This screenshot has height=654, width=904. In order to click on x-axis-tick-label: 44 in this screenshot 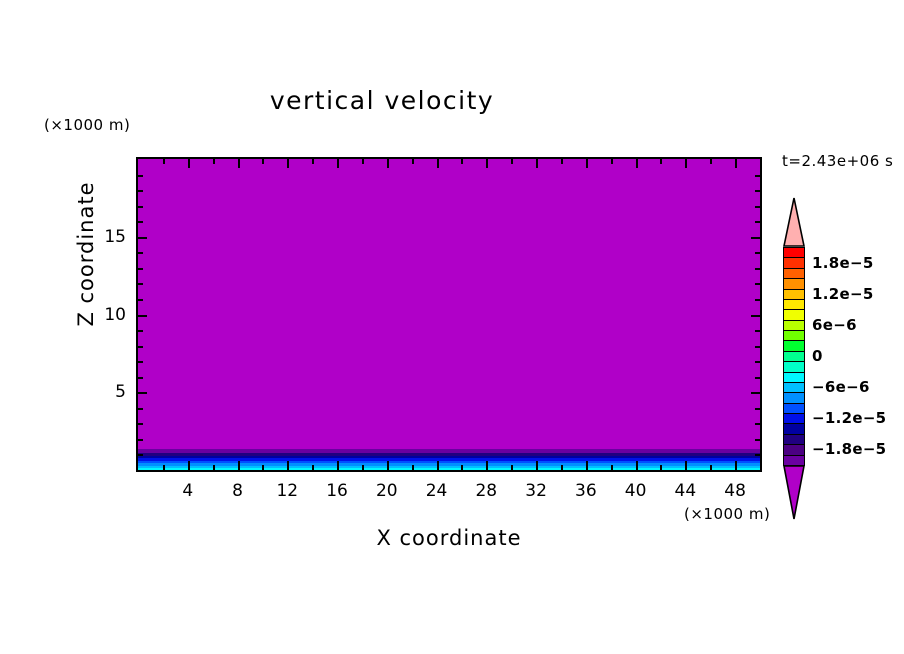, I will do `click(685, 491)`.